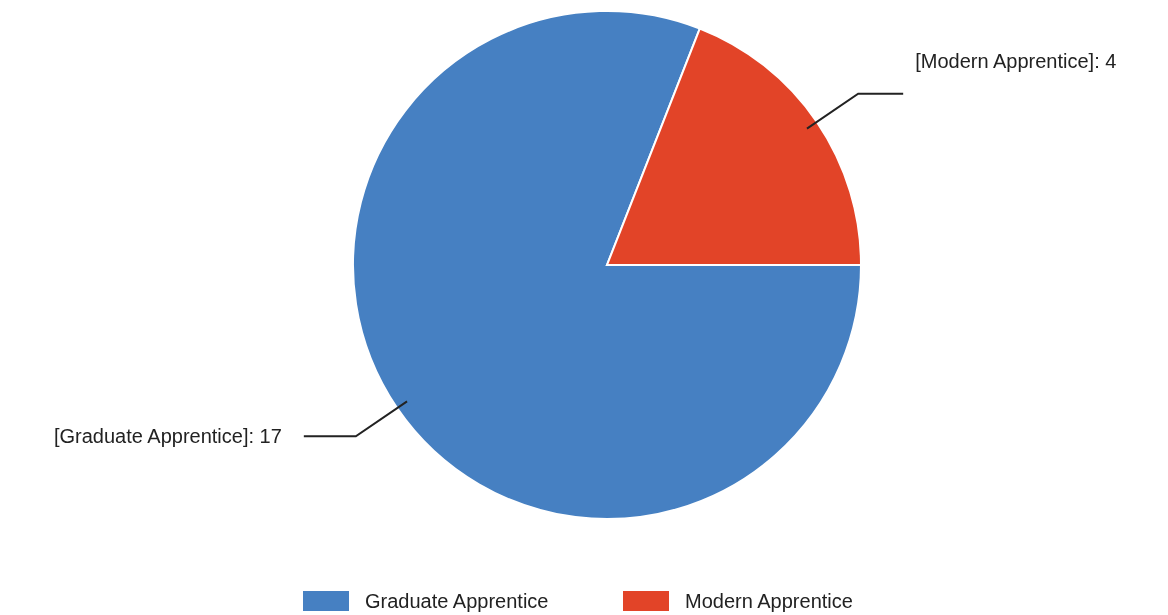 The width and height of the screenshot is (1168, 615). I want to click on legend-label: Modern Apprentice, so click(769, 601).